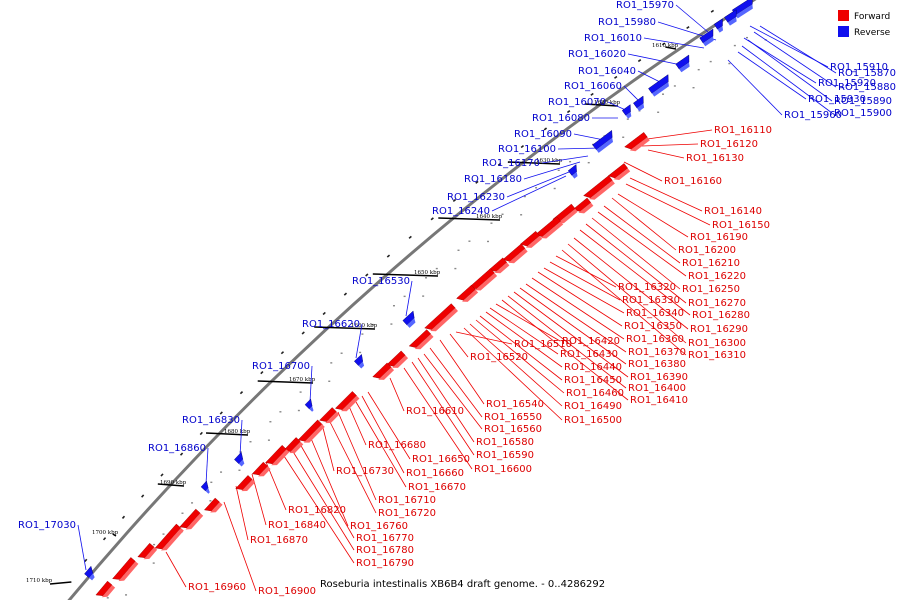 The width and height of the screenshot is (900, 600). I want to click on gene-label: RO1_15910, so click(859, 67).